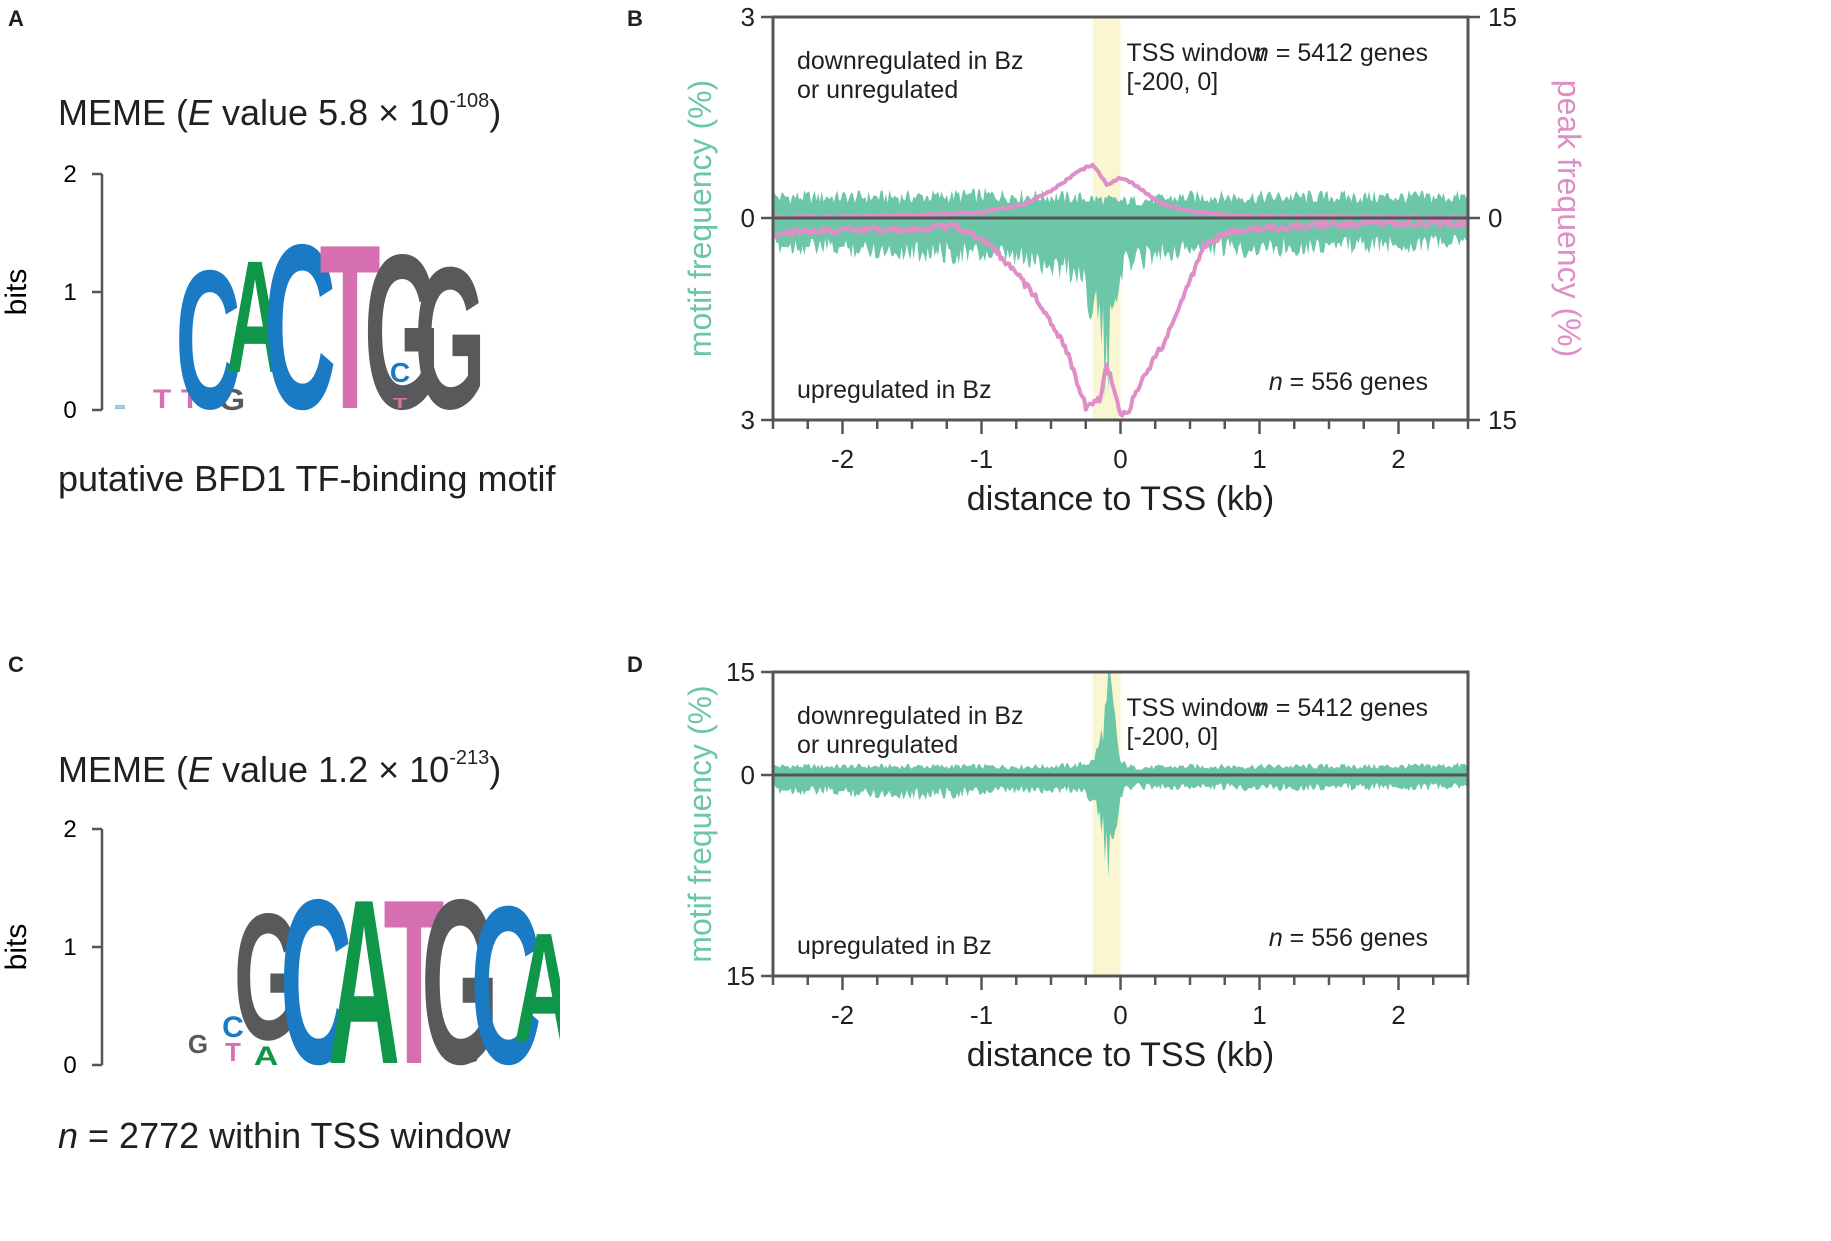  Describe the element at coordinates (700, 218) in the screenshot. I see `chart-b-ylabel: motif frequency (%)` at that location.